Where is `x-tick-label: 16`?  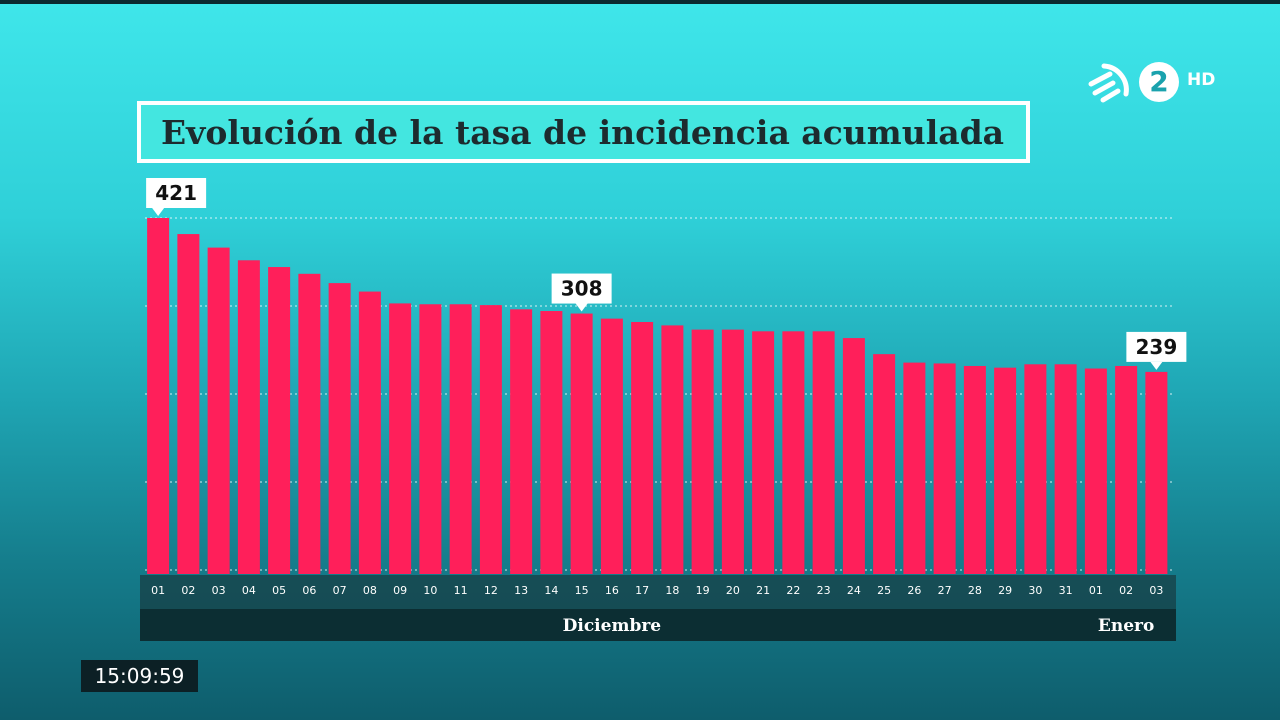 x-tick-label: 16 is located at coordinates (612, 590).